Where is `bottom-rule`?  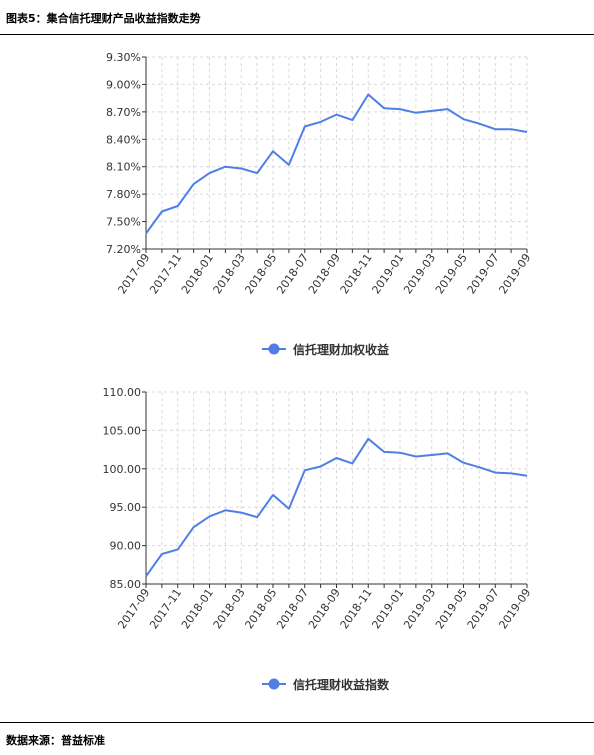
bottom-rule is located at coordinates (297, 722).